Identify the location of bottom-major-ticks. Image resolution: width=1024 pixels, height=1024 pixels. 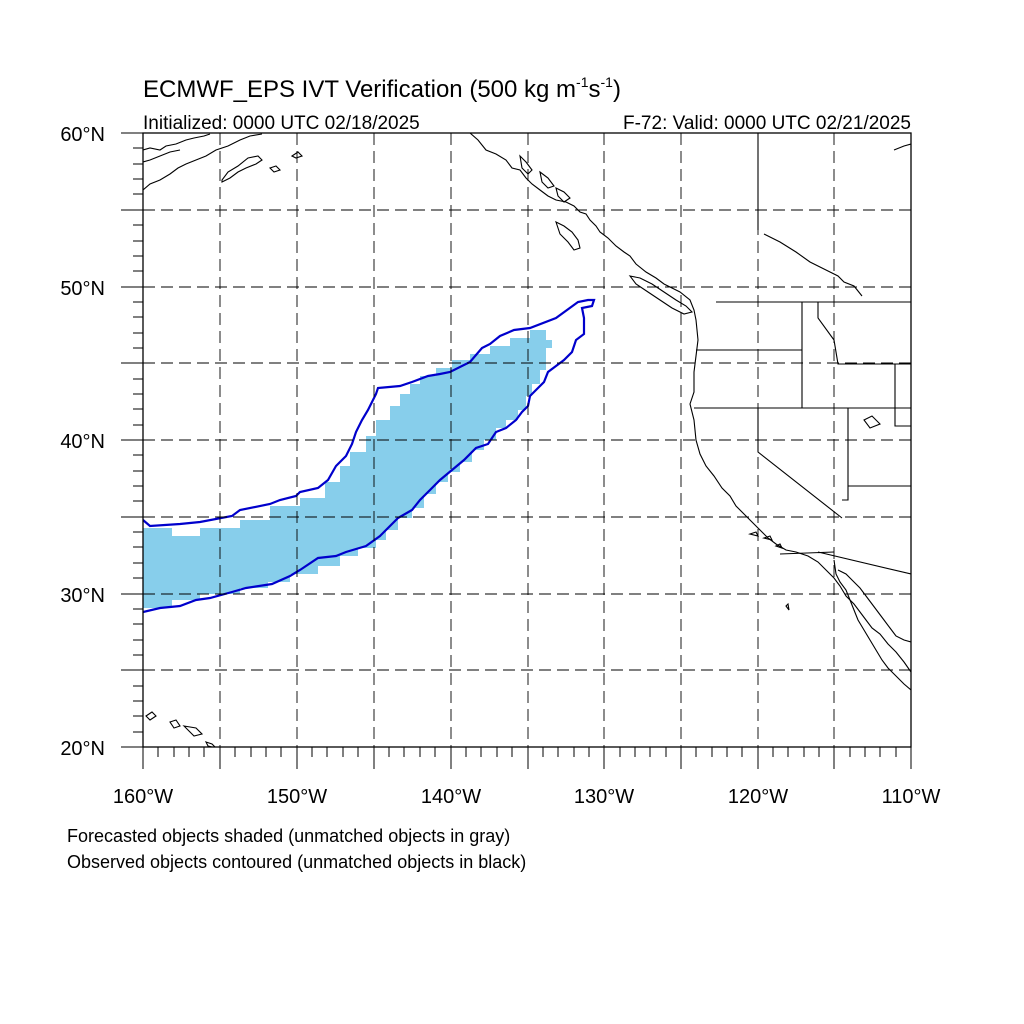
(527, 758).